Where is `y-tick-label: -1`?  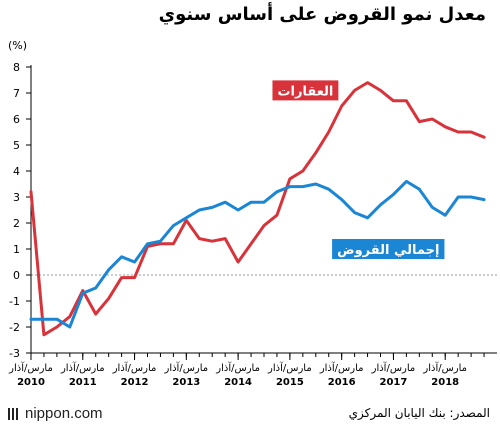
y-tick-label: -1 is located at coordinates (14, 301).